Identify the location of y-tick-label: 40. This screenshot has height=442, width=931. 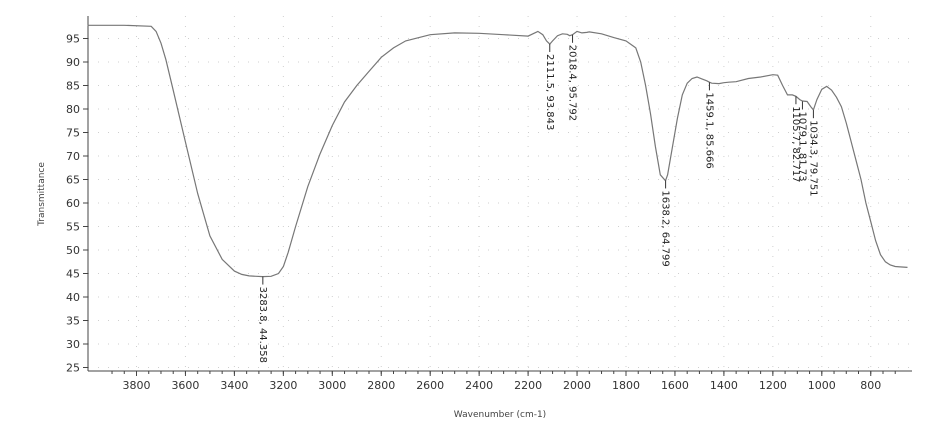
(73, 297).